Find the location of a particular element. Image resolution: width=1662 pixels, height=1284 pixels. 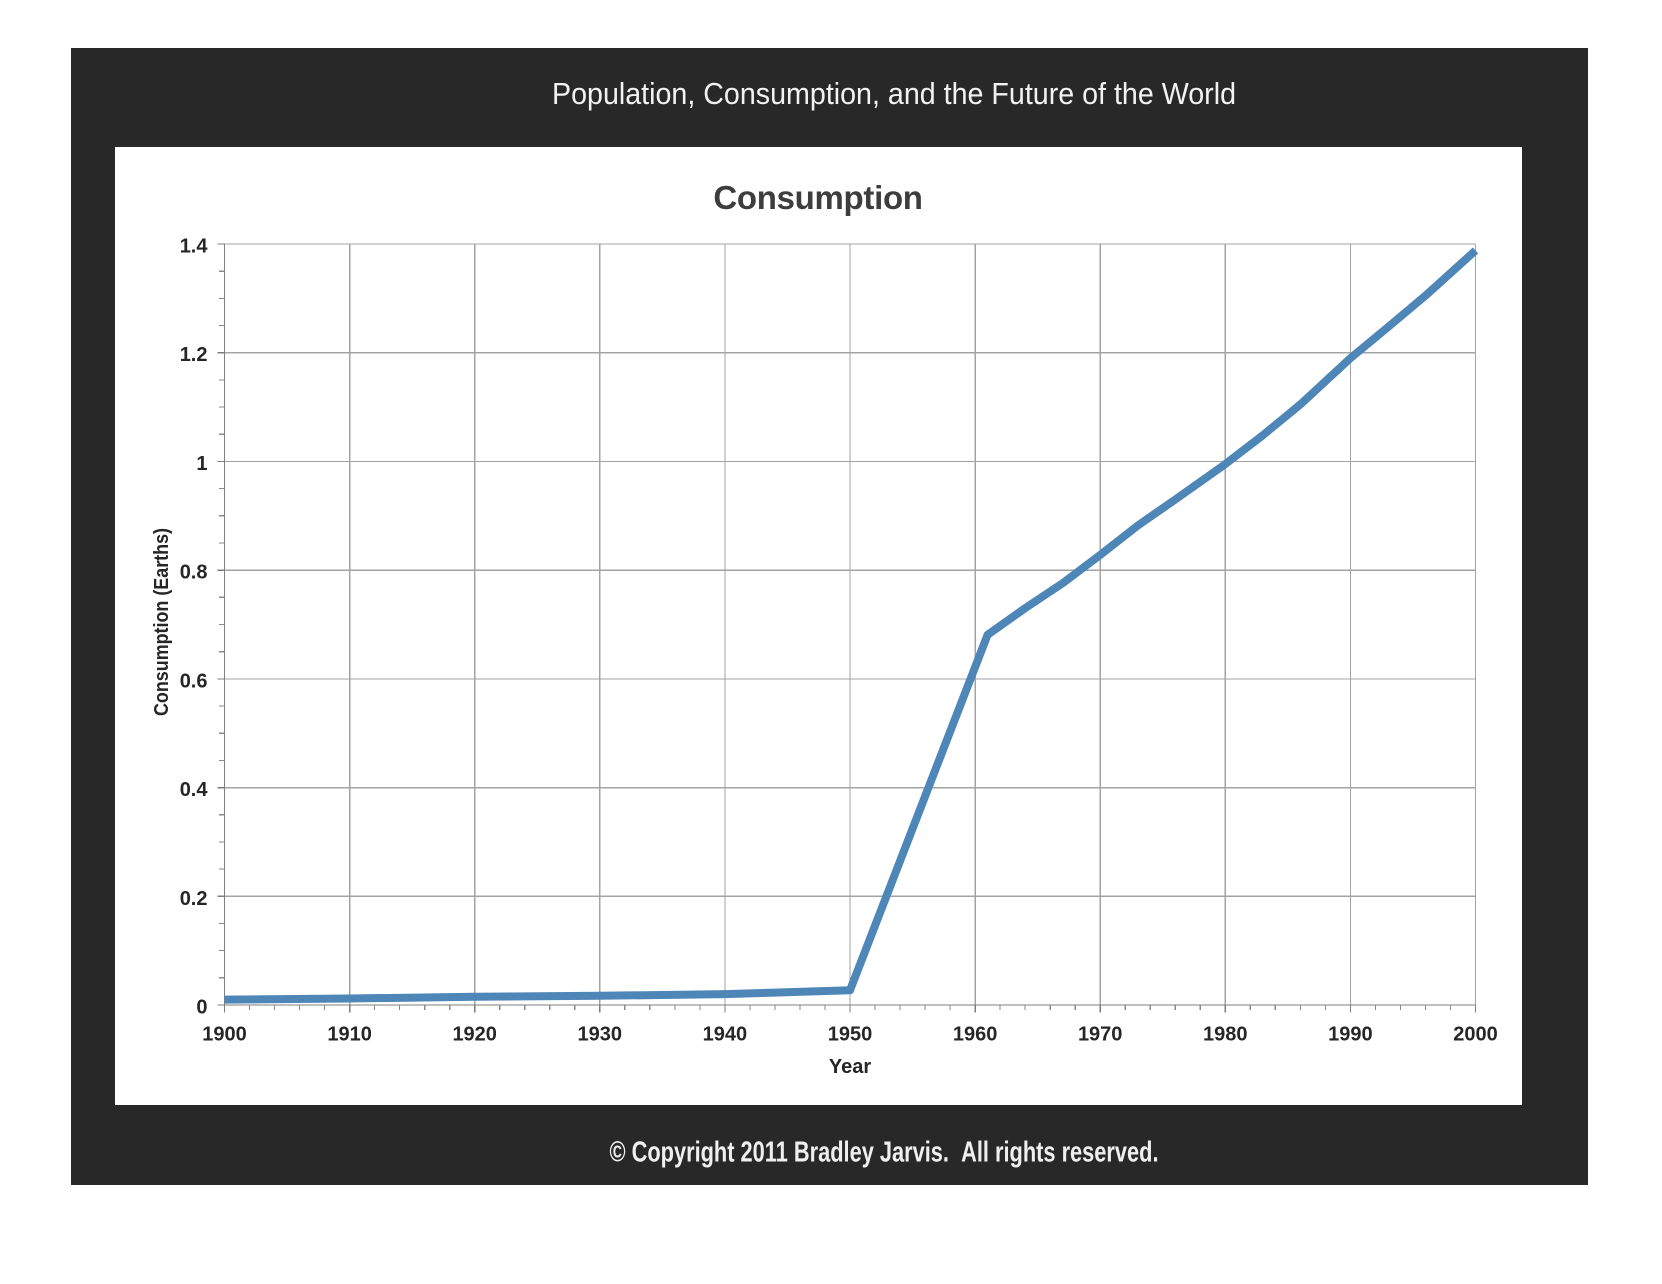

svg-text: Consumption is located at coordinates (817, 197).